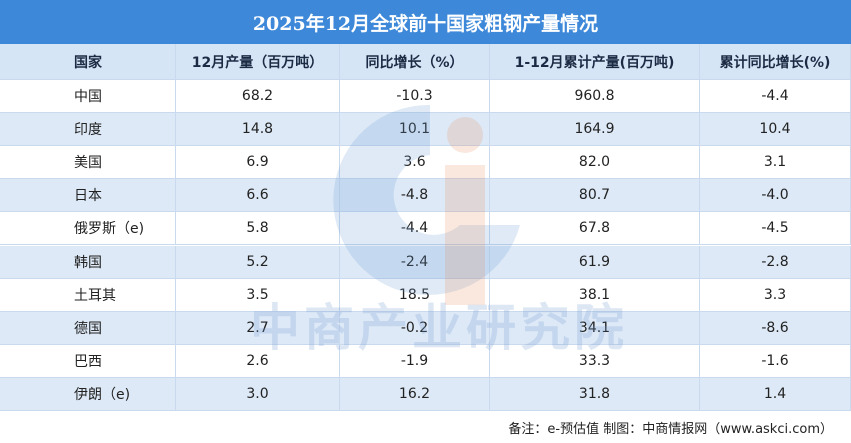 Image resolution: width=851 pixels, height=443 pixels. I want to click on table-cell: 3.5, so click(258, 295).